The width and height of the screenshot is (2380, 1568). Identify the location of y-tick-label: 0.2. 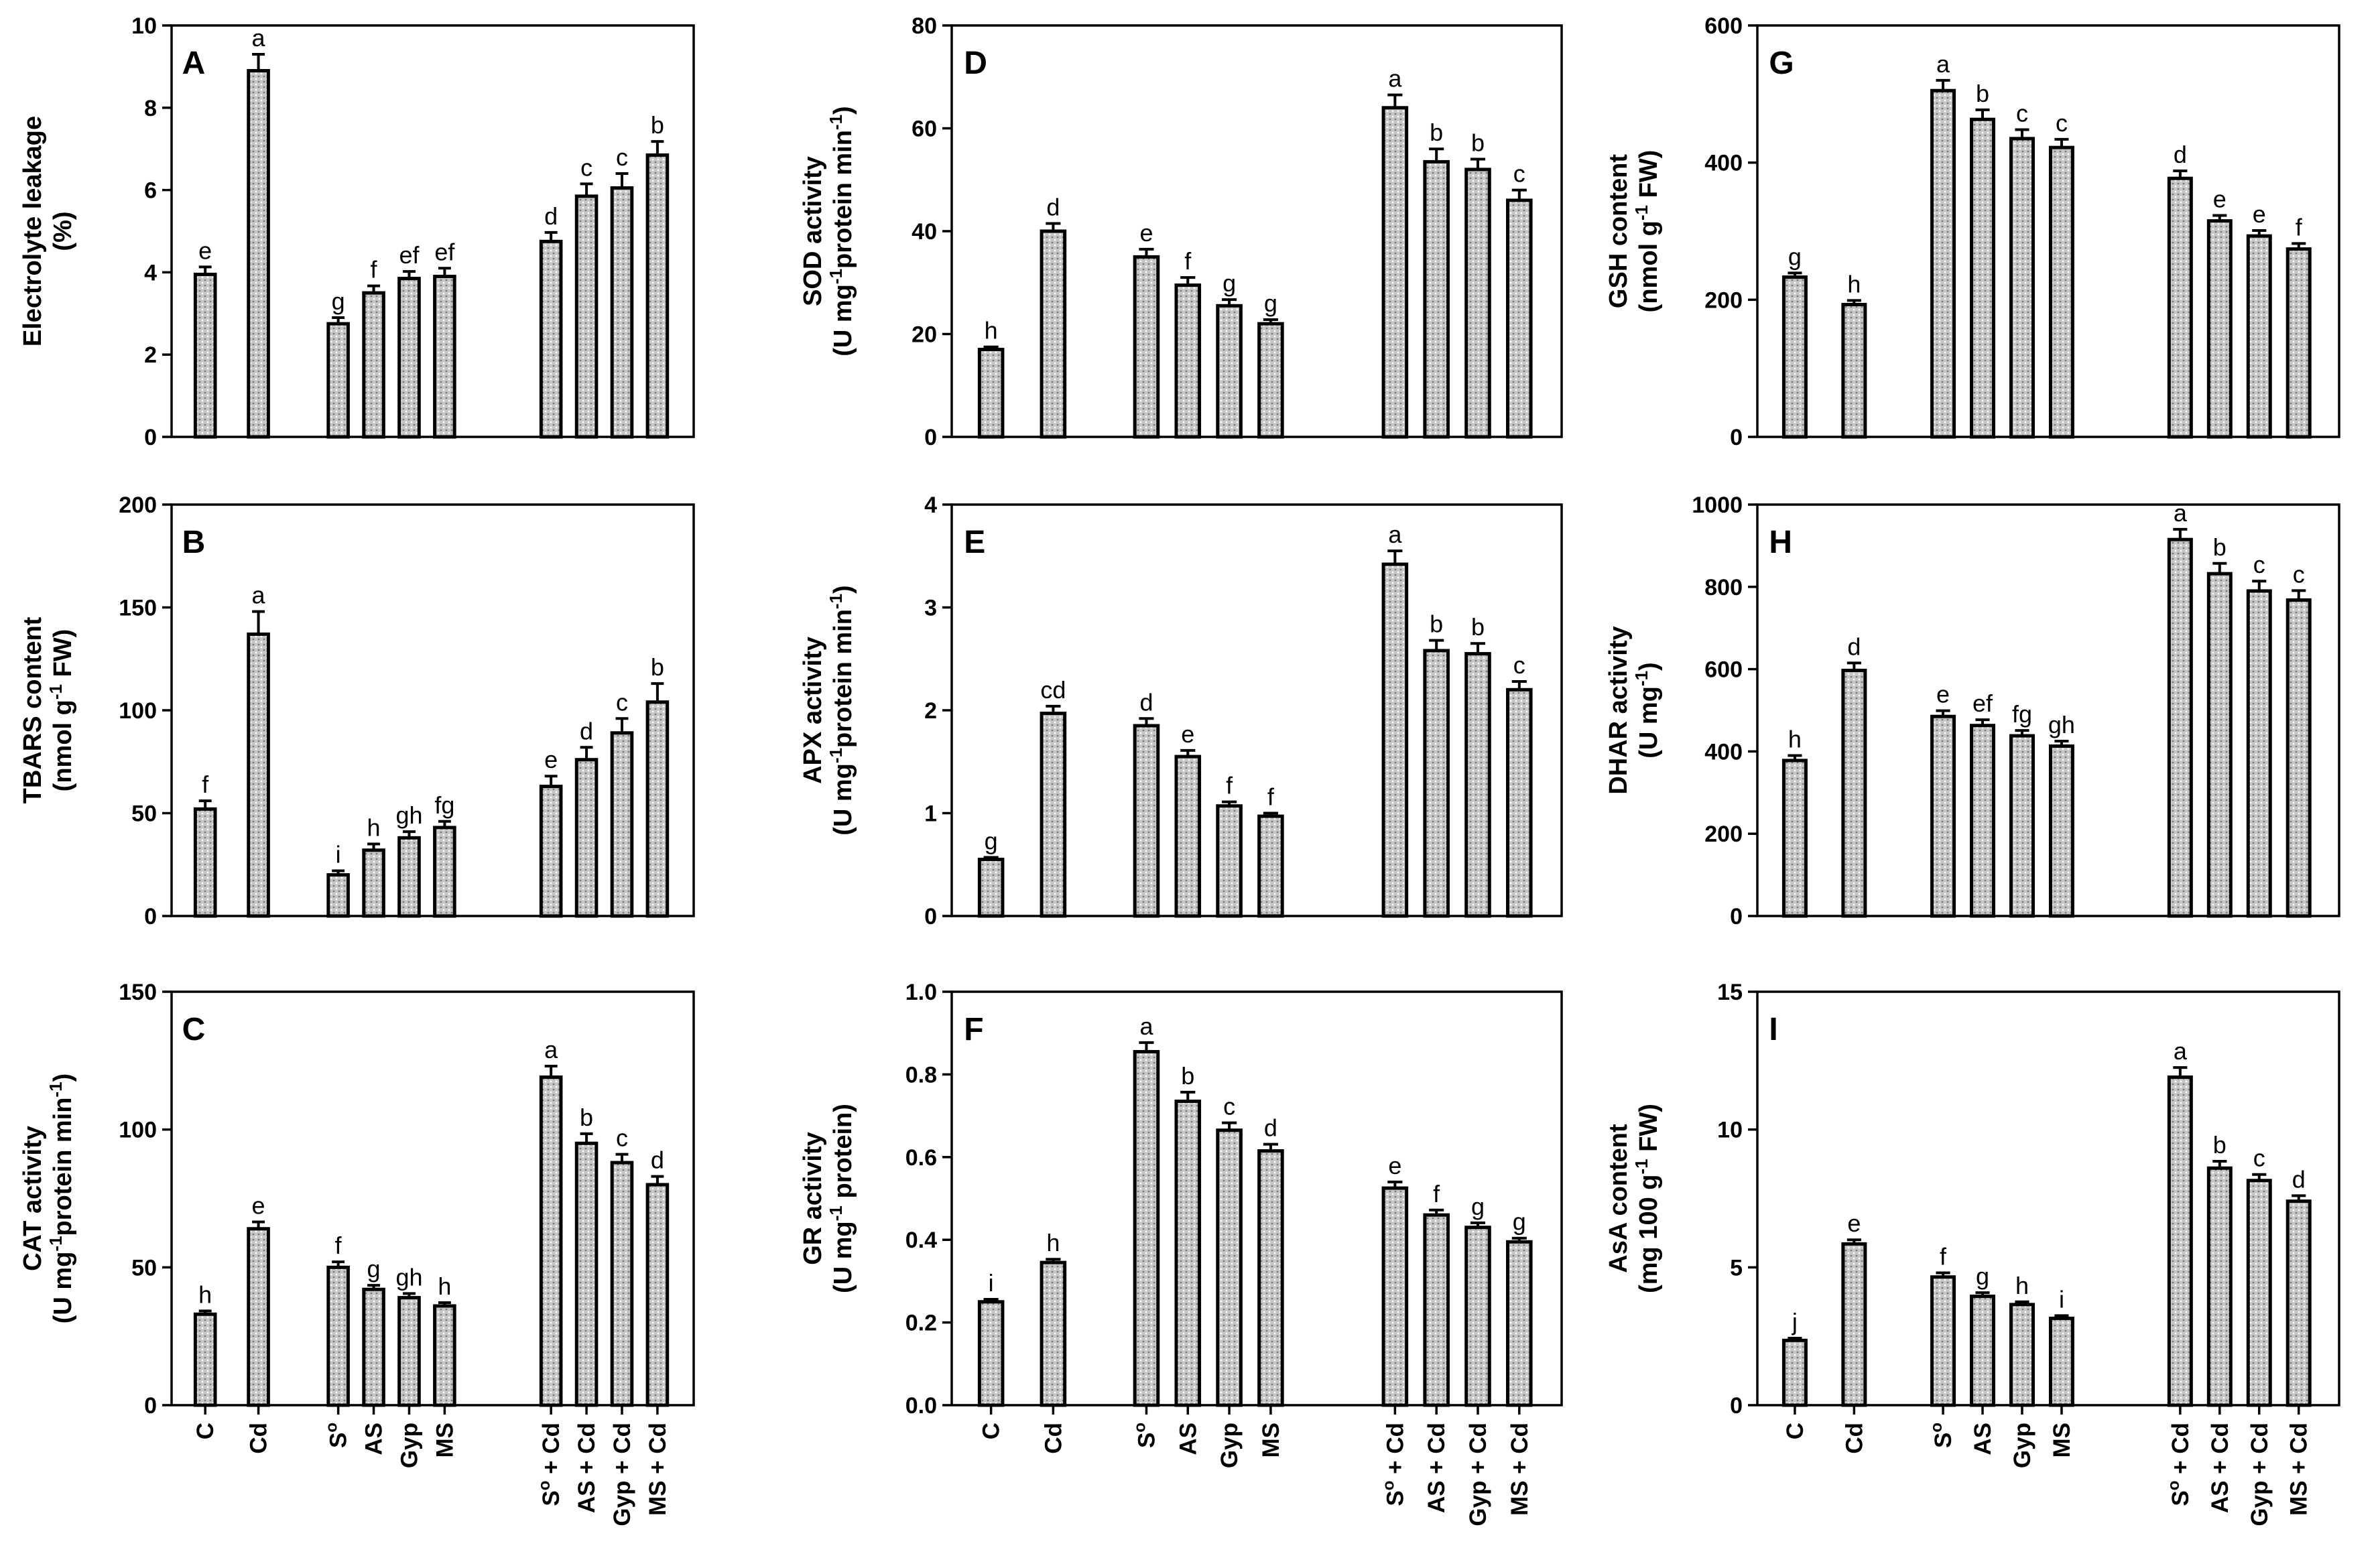
(921, 1323).